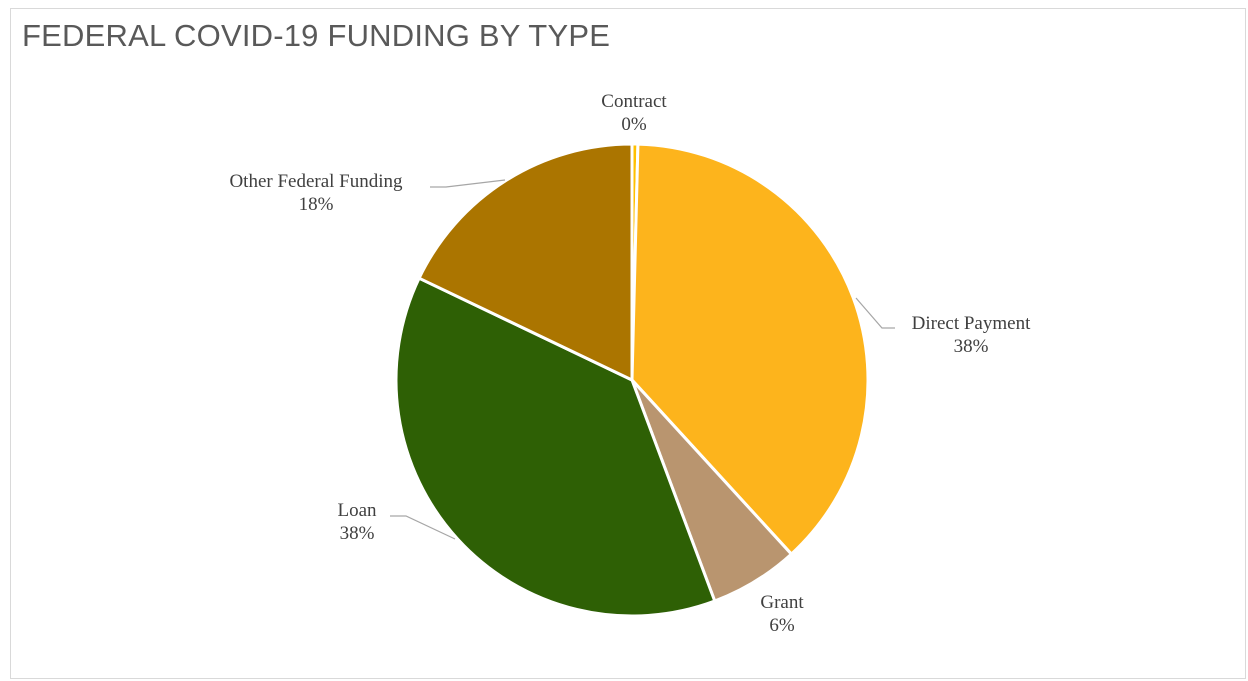 The width and height of the screenshot is (1248, 681). What do you see at coordinates (875, 313) in the screenshot?
I see `leader-line-direct-payment` at bounding box center [875, 313].